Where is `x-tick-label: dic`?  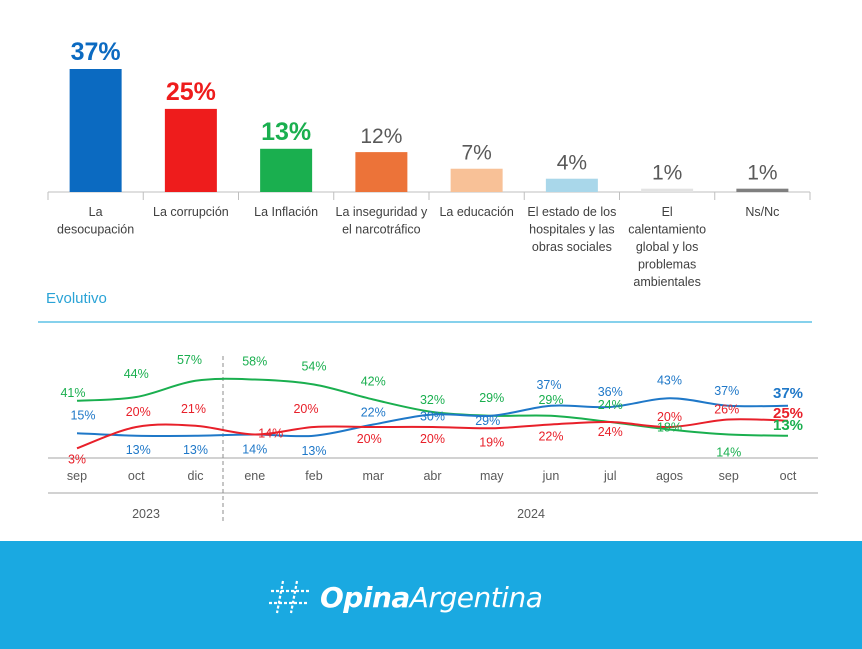
x-tick-label: dic is located at coordinates (196, 476).